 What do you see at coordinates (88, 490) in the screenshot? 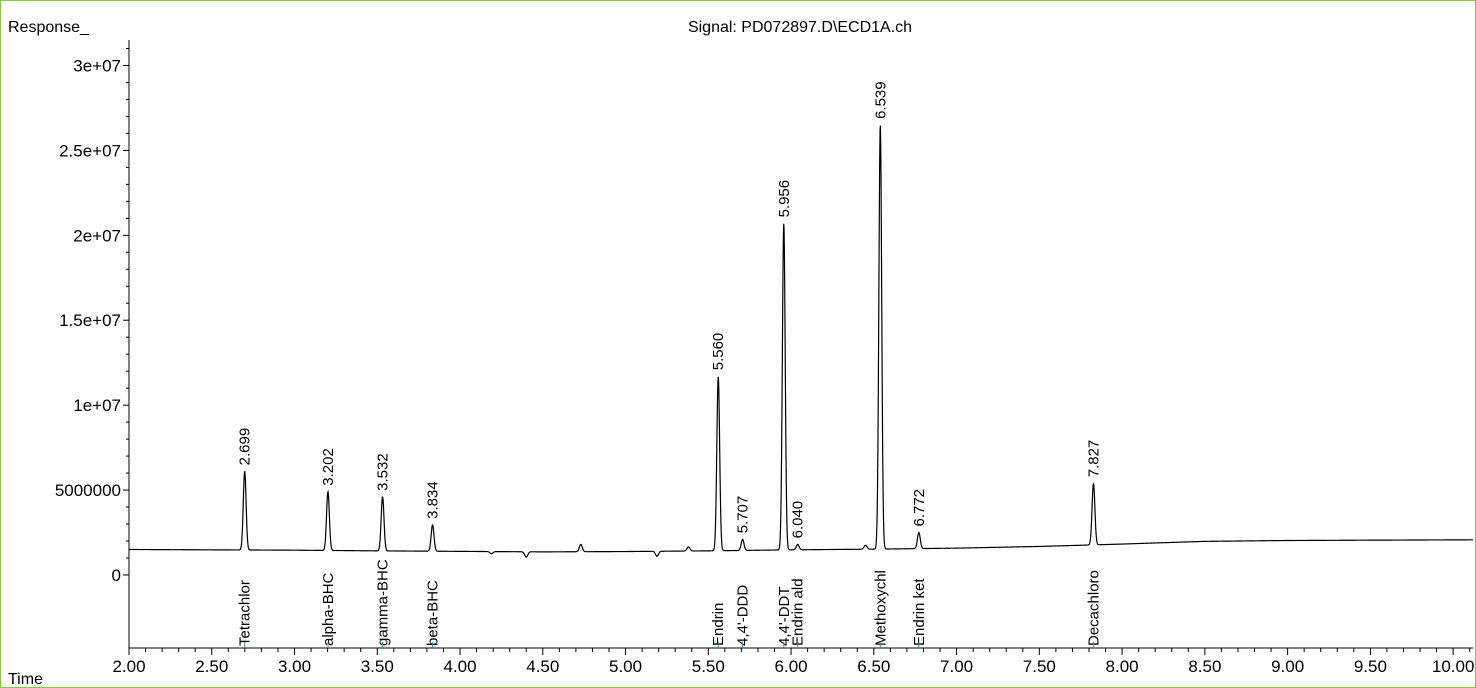
I see `y-tick-label-1: 5000000` at bounding box center [88, 490].